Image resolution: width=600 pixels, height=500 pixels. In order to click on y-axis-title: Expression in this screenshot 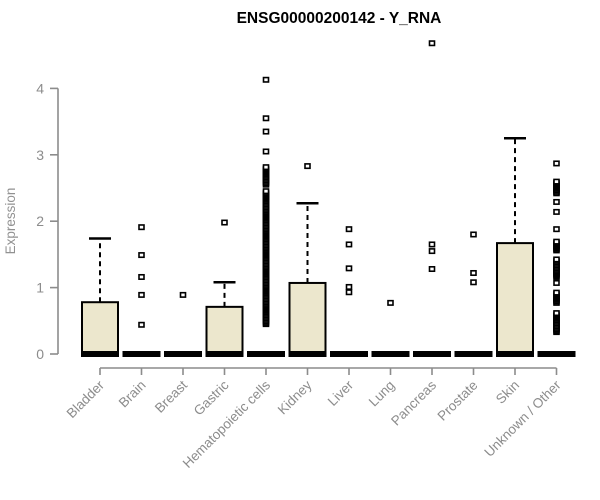, I will do `click(10, 221)`.